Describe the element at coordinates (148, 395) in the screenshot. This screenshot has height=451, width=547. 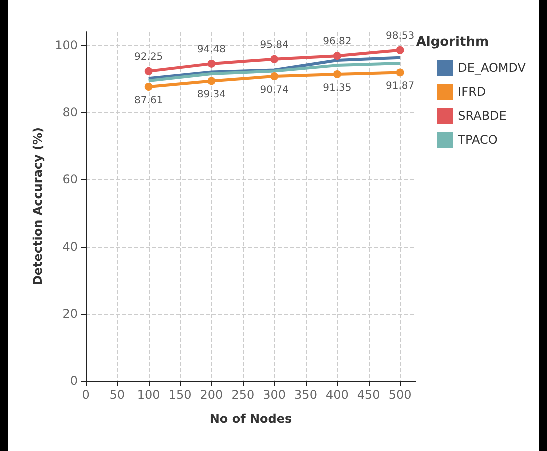
I see `x-tick-label: 100` at that location.